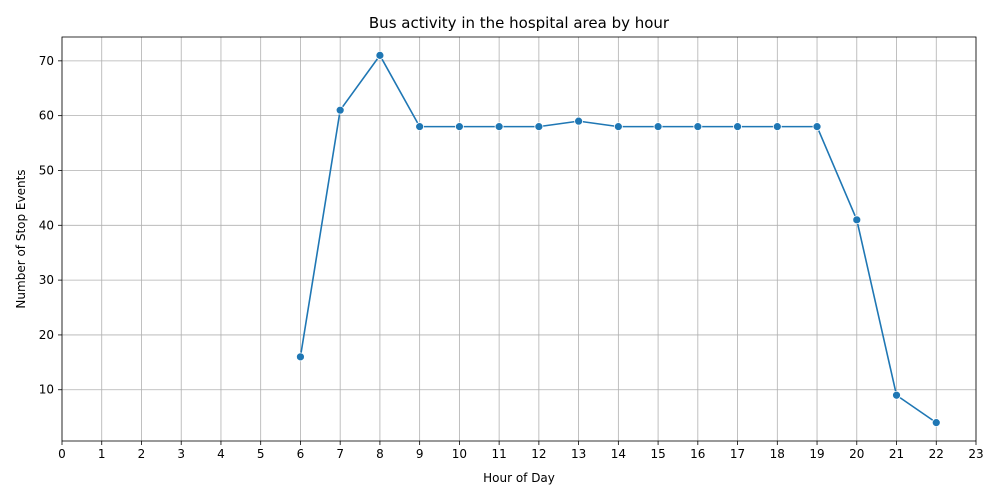 The height and width of the screenshot is (500, 1000). Describe the element at coordinates (578, 454) in the screenshot. I see `x-tick-label: 13` at that location.